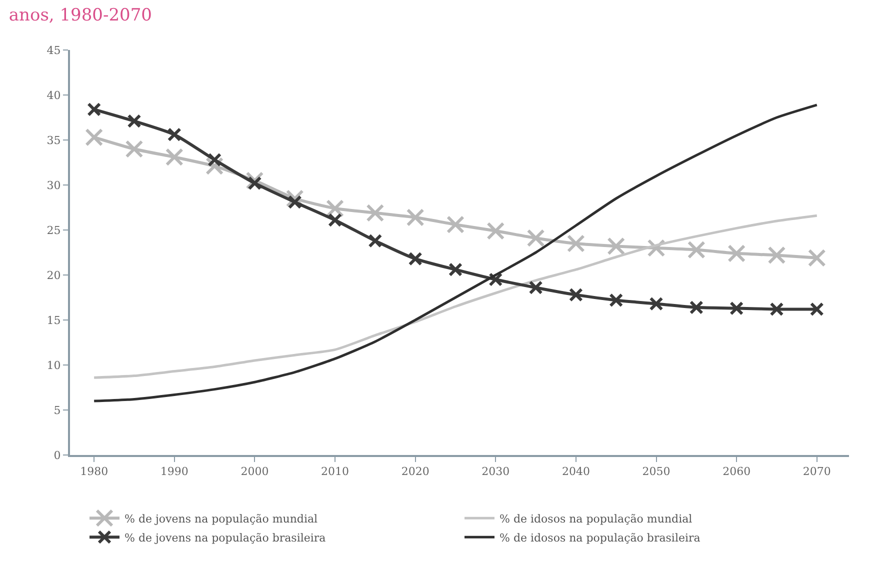 The height and width of the screenshot is (565, 889). What do you see at coordinates (415, 471) in the screenshot?
I see `x-tick-label: 2020` at bounding box center [415, 471].